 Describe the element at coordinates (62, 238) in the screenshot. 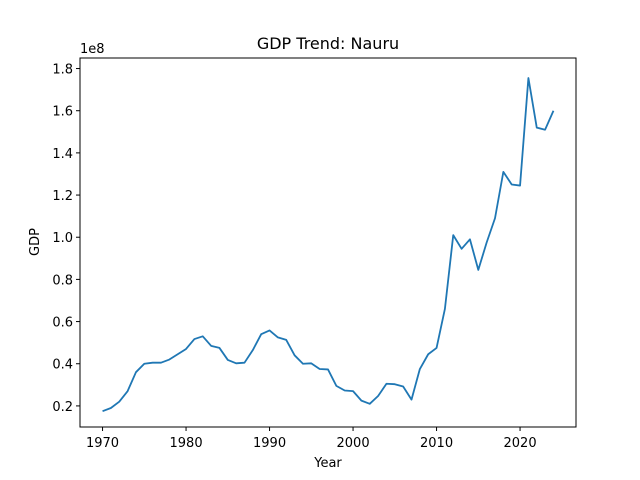

I see `y-tick-label: 1.0` at that location.